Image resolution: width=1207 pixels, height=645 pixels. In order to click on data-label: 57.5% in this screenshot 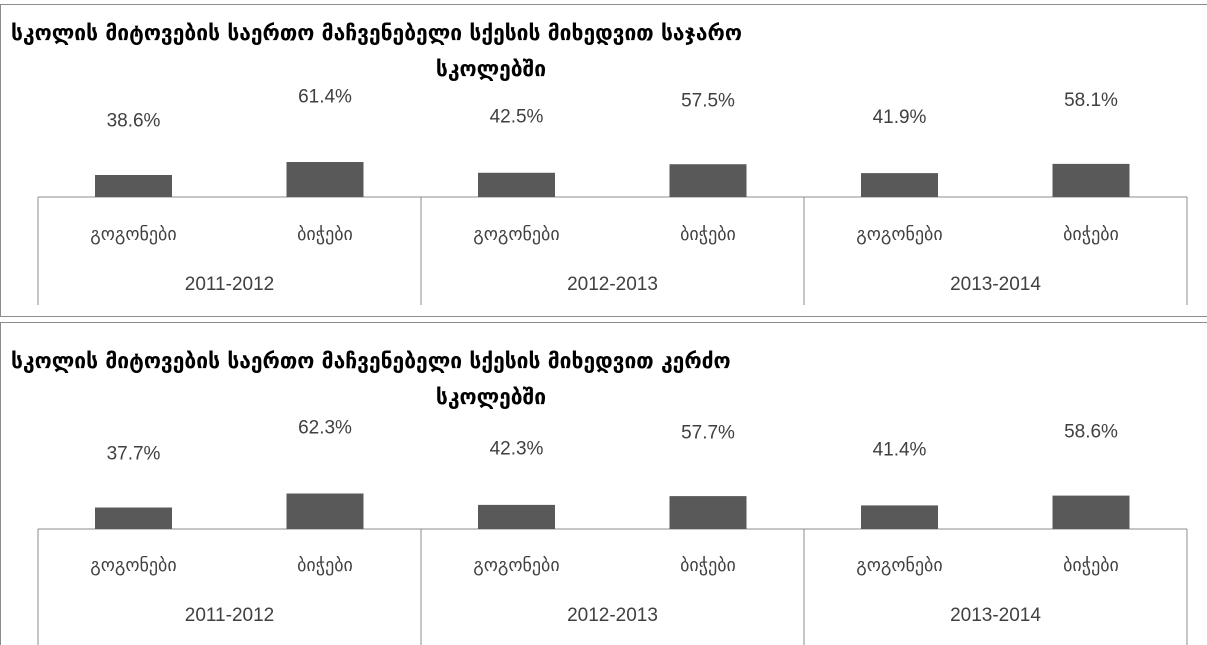, I will do `click(708, 101)`.